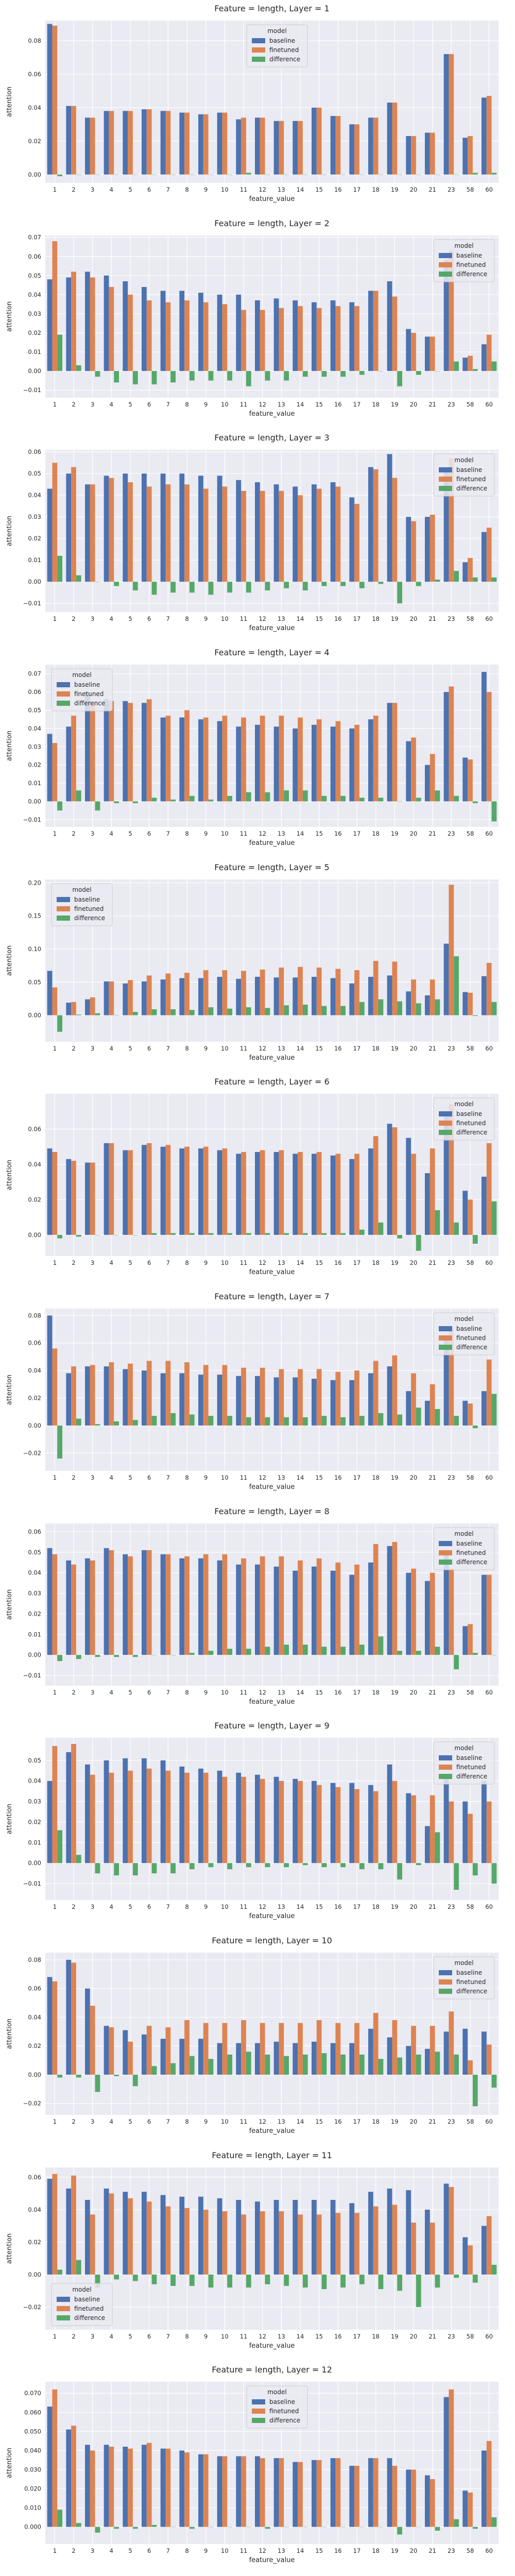 This screenshot has height=2576, width=515. I want to click on y-axis-label: attention, so click(9, 1604).